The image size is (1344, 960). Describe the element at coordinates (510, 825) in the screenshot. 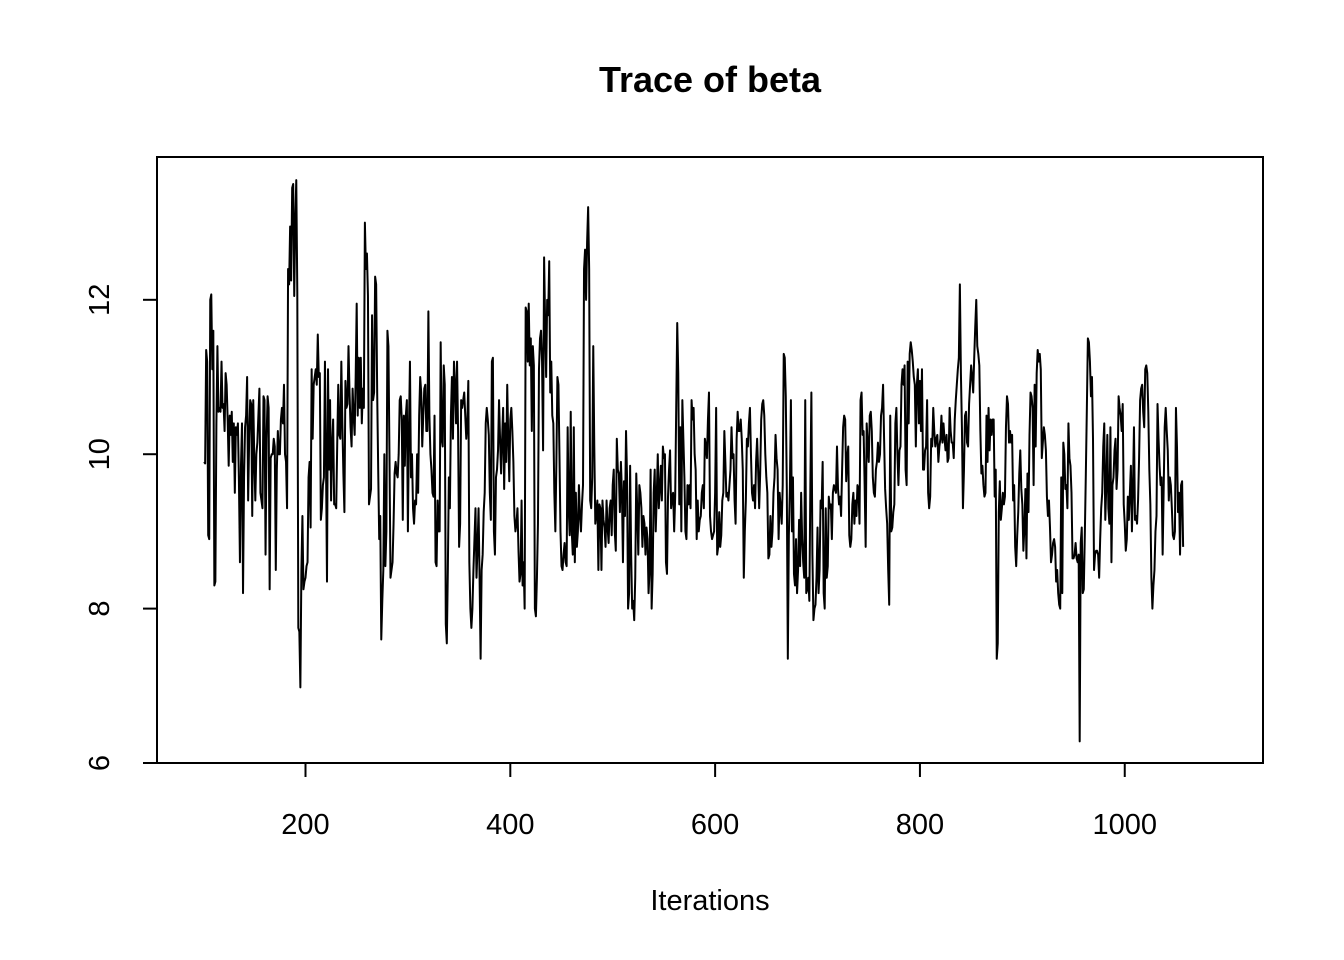

I see `x-tick-label: 400` at that location.